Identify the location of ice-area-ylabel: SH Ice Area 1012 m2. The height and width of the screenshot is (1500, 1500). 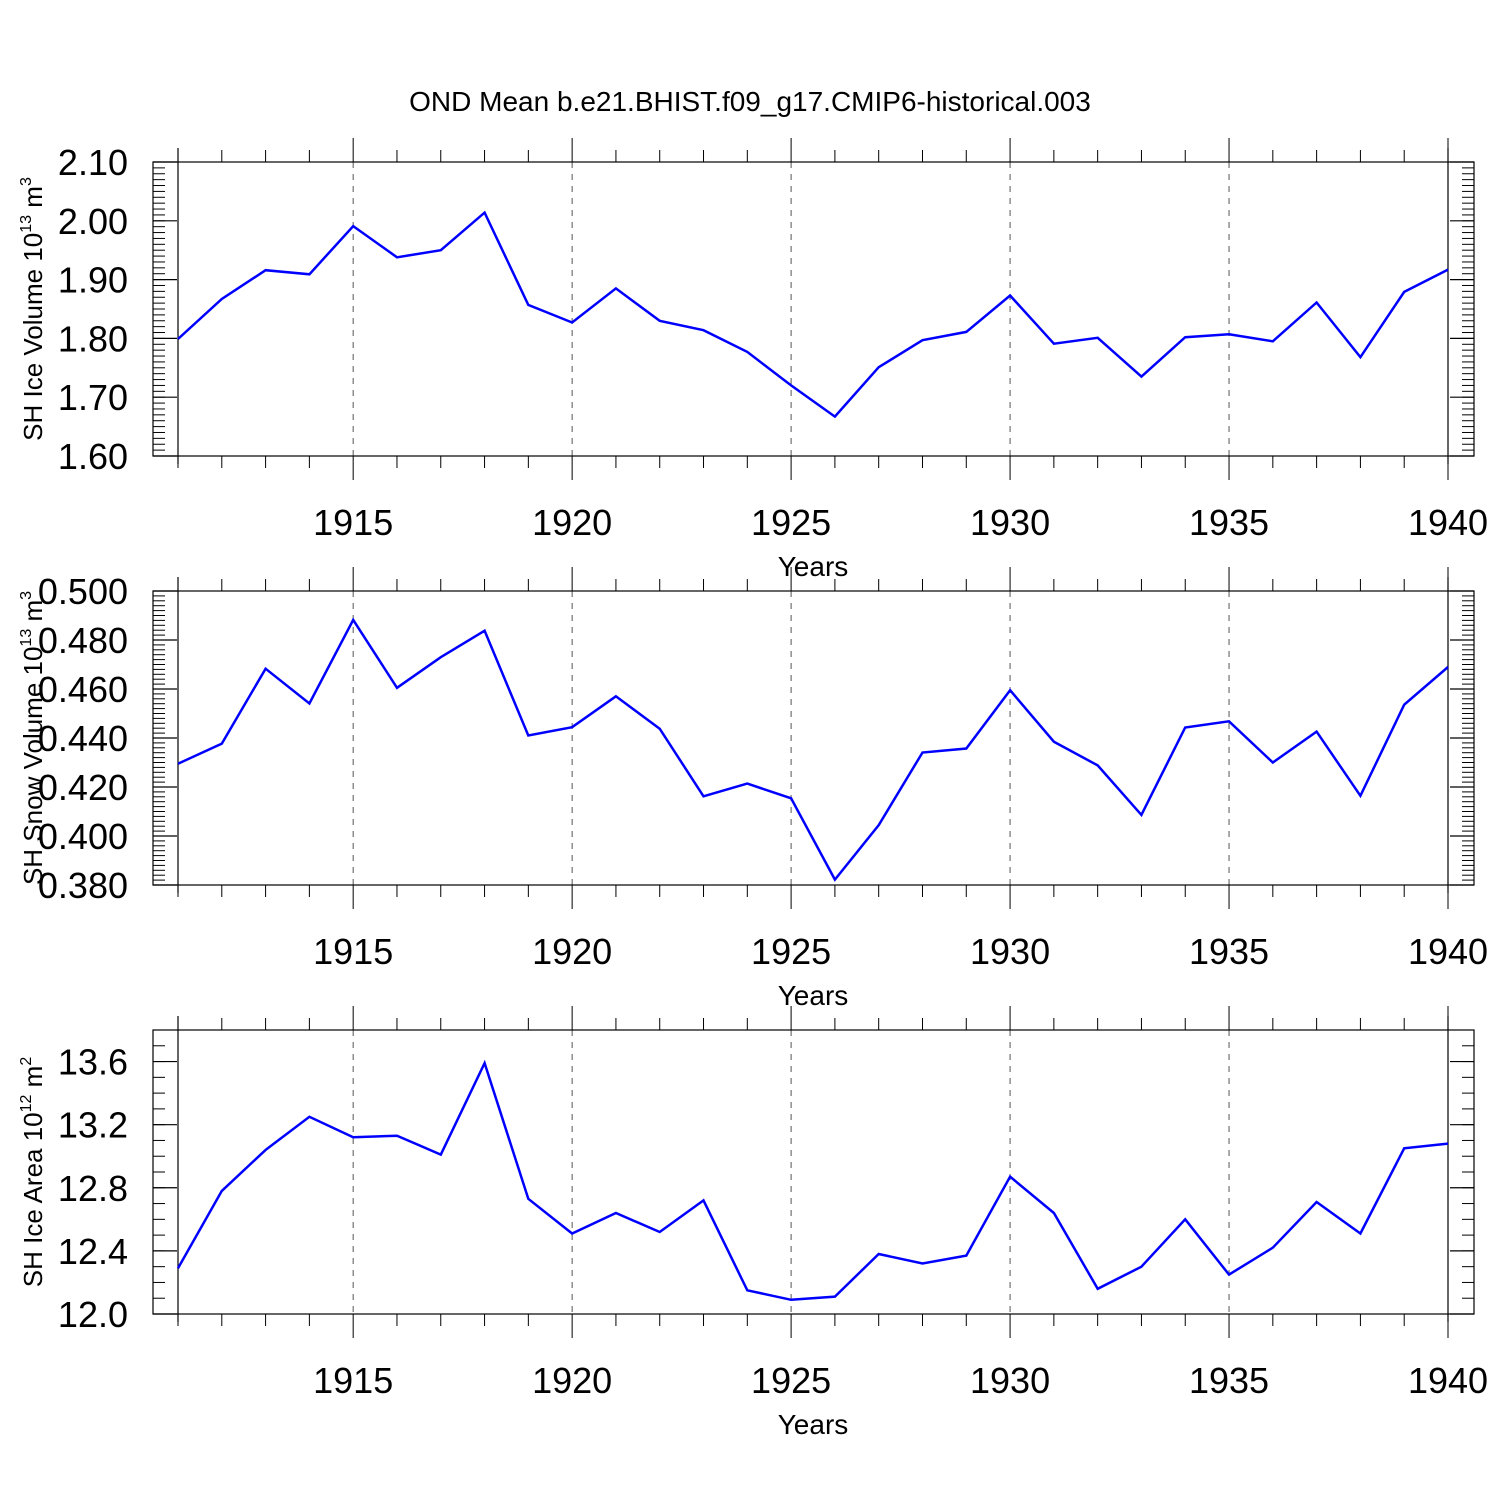
(33, 1172).